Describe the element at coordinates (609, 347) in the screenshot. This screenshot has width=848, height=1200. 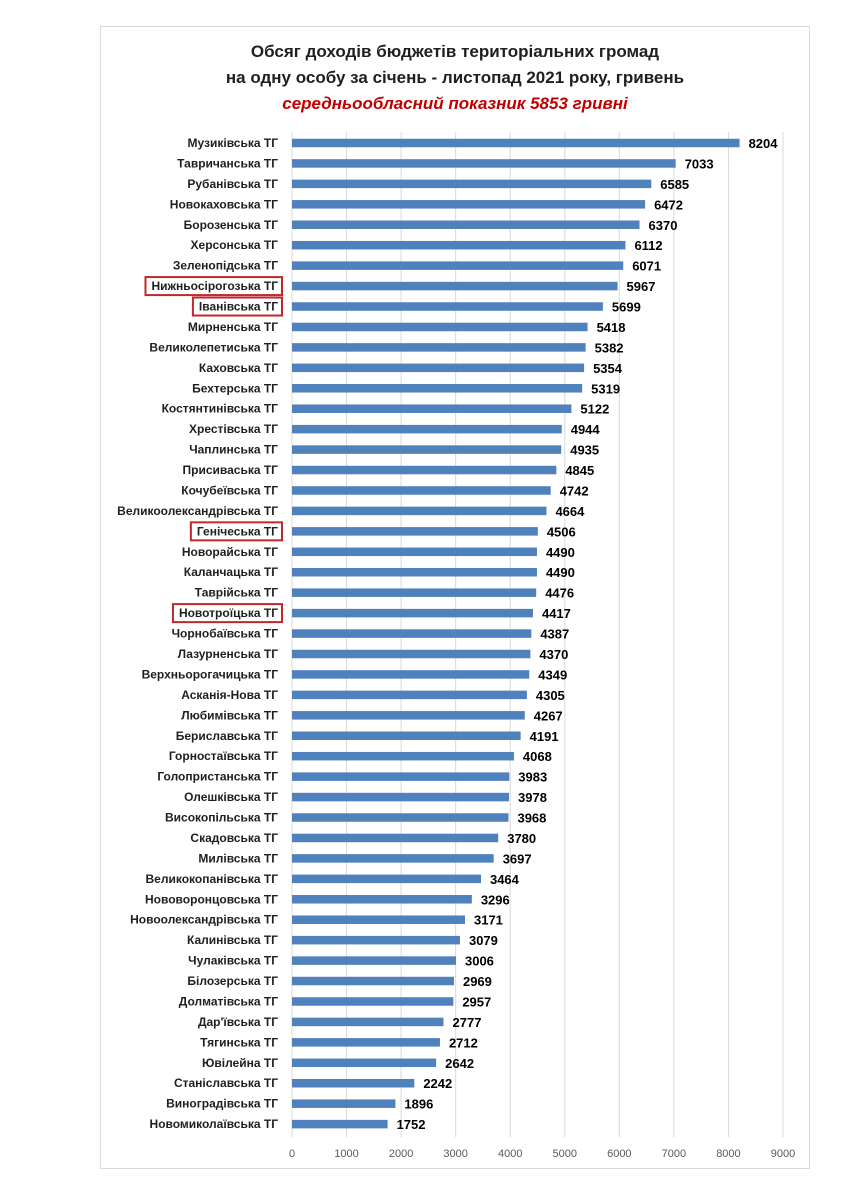
I see `data-label: 5382` at that location.